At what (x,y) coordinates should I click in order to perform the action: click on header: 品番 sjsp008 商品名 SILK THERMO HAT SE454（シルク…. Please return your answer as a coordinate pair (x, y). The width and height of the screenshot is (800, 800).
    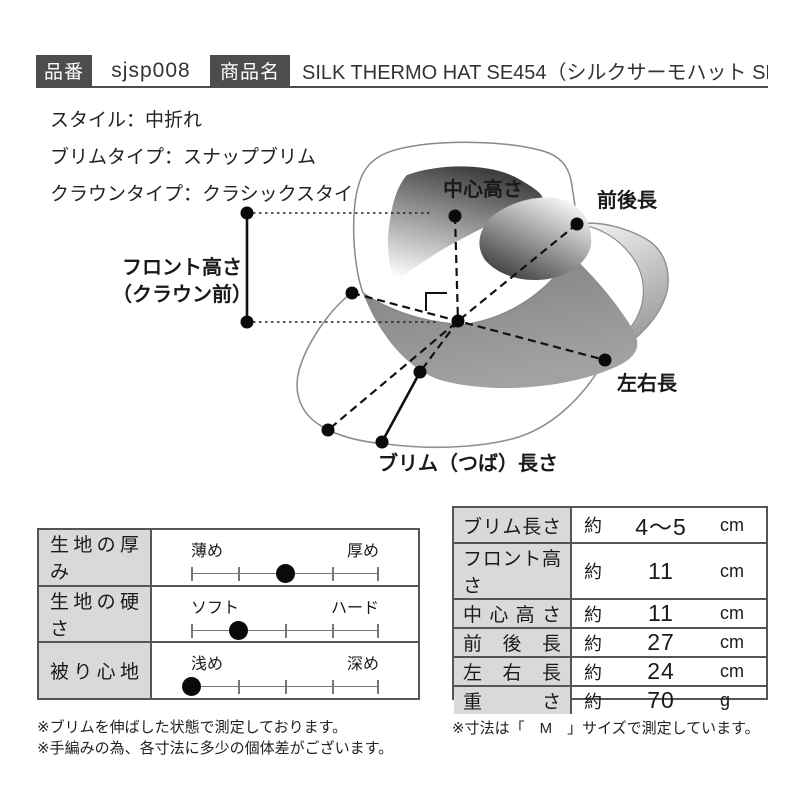
    Looking at the image, I should click on (402, 71).